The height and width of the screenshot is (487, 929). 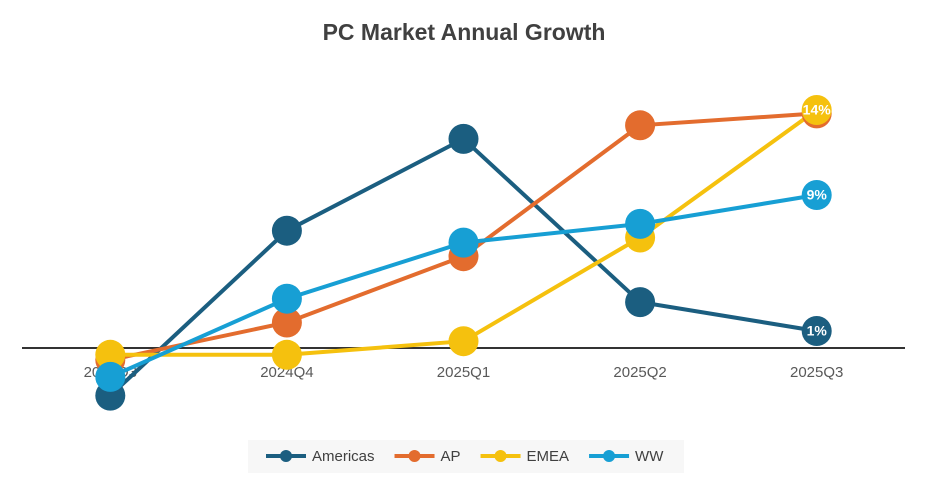 What do you see at coordinates (451, 456) in the screenshot?
I see `legend-label: AP` at bounding box center [451, 456].